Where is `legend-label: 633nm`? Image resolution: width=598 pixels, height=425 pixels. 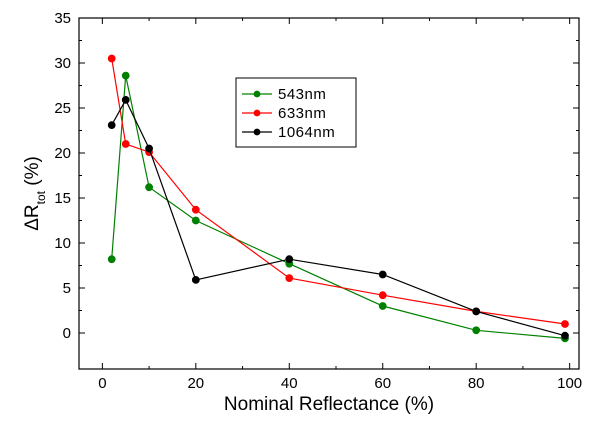
legend-label: 633nm is located at coordinates (302, 113).